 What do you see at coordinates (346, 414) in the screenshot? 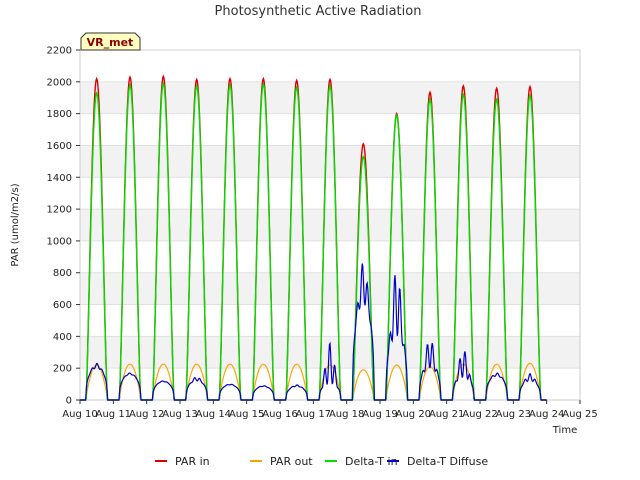
I see `x-tick-label: Aug 18` at bounding box center [346, 414].